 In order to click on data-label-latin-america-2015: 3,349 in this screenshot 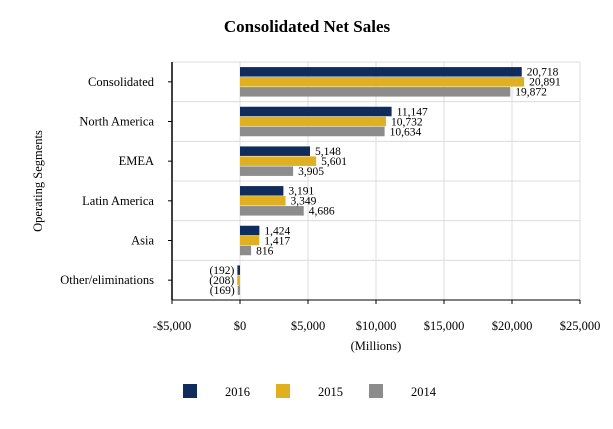, I will do `click(304, 202)`.